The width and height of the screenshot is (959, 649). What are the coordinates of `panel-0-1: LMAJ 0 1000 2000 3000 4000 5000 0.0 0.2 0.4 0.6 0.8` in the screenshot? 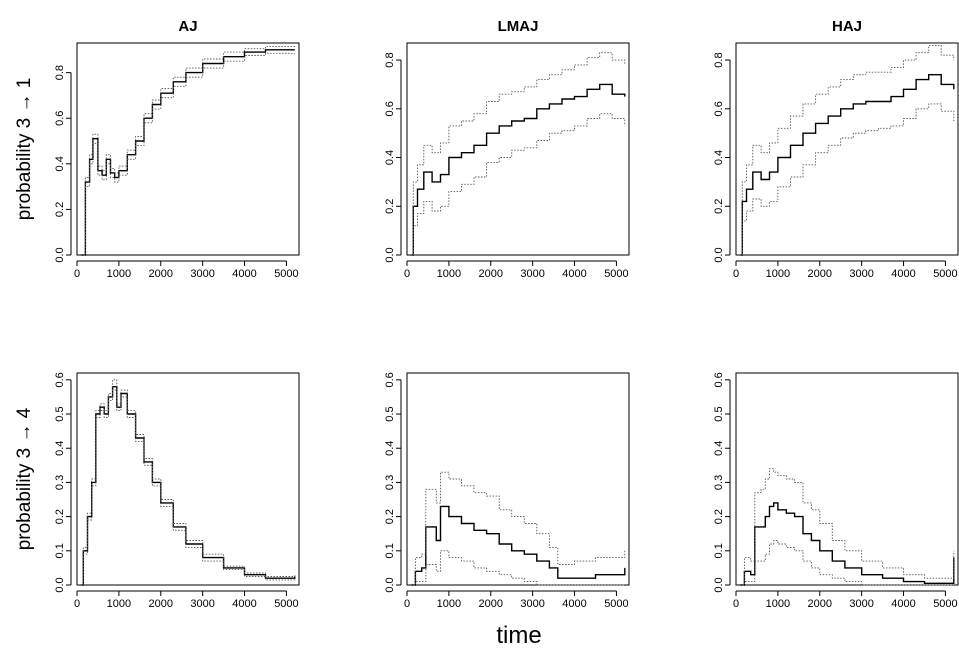 It's located at (507, 149).